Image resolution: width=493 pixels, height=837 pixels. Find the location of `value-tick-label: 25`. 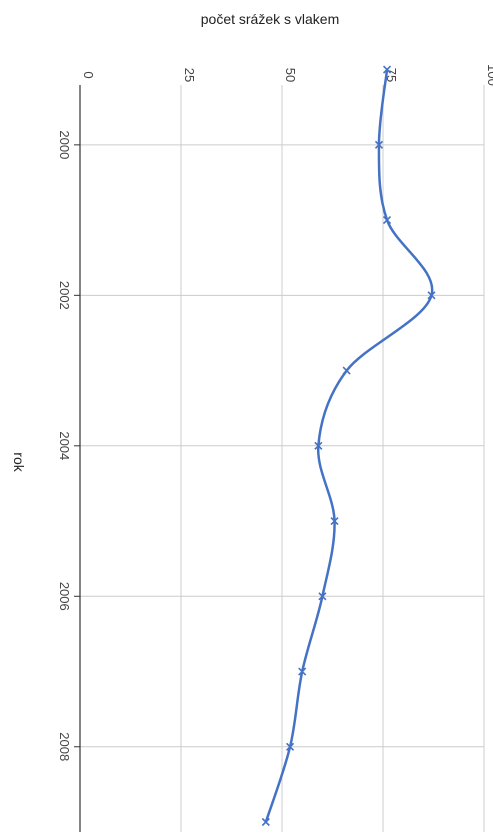

value-tick-label: 25 is located at coordinates (189, 75).